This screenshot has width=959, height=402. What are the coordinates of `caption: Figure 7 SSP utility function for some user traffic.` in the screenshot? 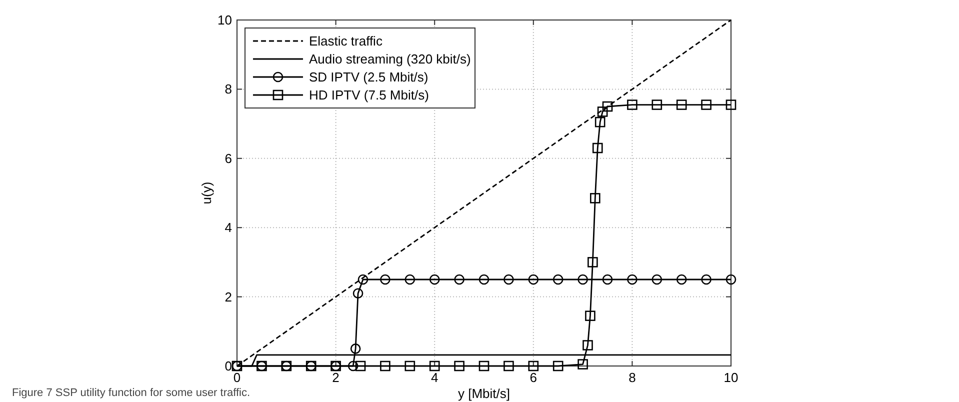 It's located at (131, 393).